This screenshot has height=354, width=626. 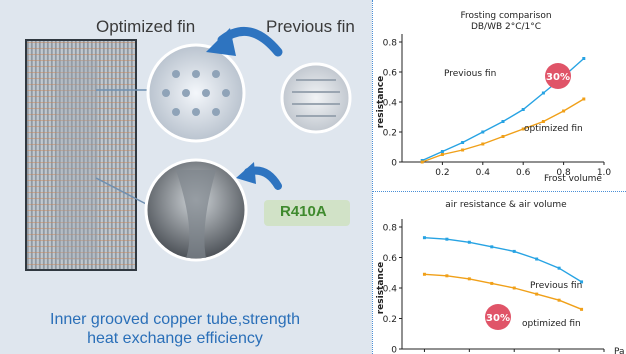 I want to click on previous-fin-label: Previous fin, so click(x=310, y=26).